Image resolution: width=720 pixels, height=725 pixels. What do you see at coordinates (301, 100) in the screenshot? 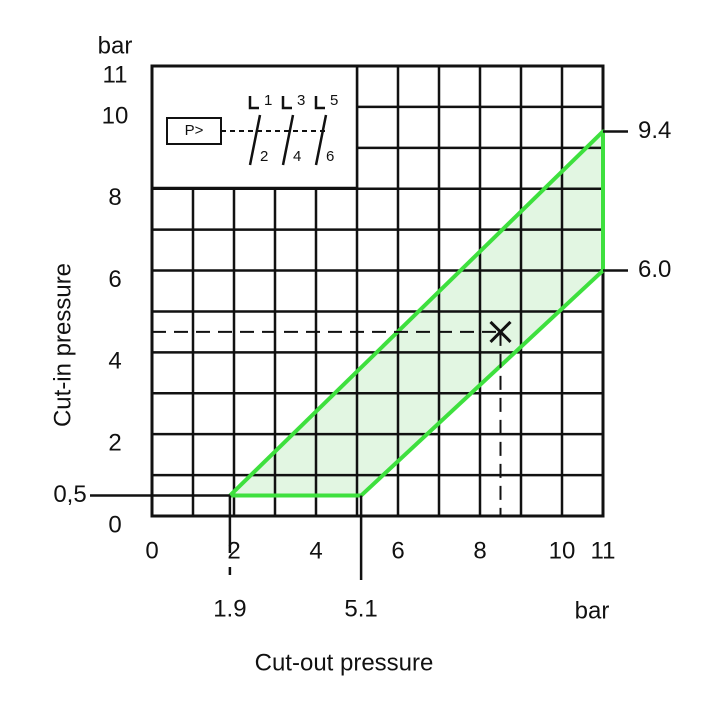
I see `terminal-label: 3` at bounding box center [301, 100].